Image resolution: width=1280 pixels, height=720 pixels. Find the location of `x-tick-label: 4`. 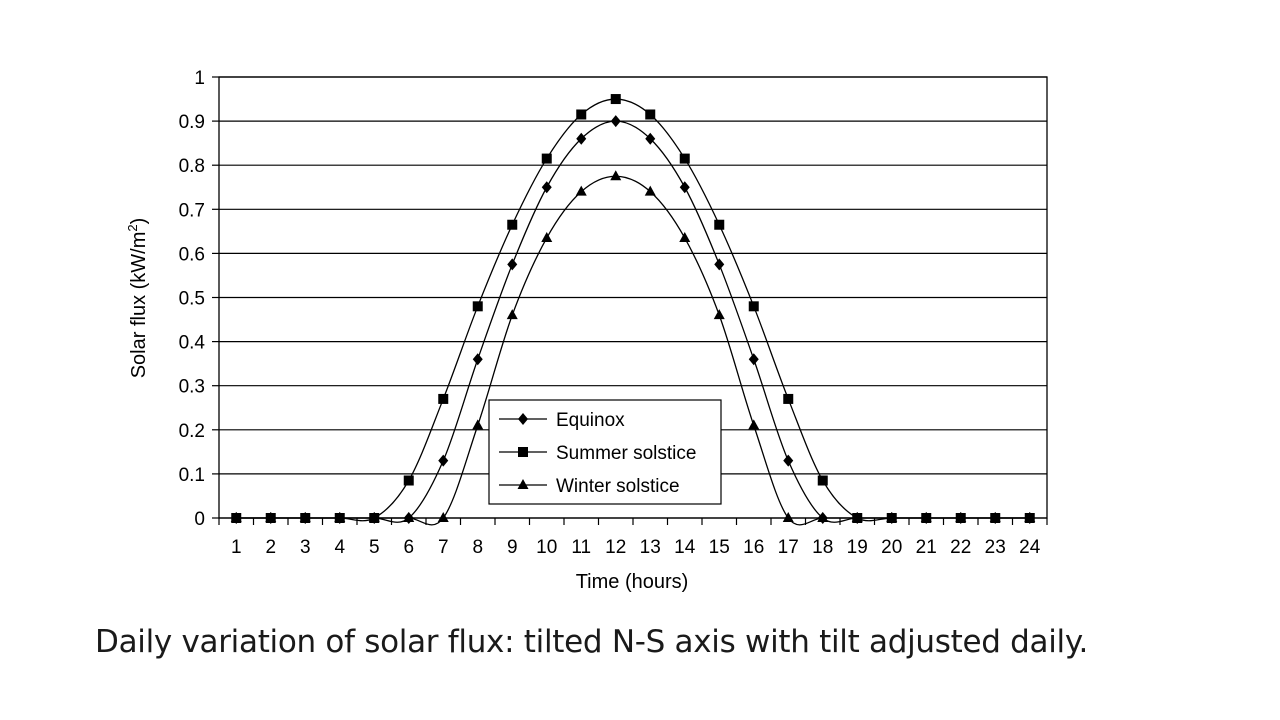

x-tick-label: 4 is located at coordinates (339, 547).